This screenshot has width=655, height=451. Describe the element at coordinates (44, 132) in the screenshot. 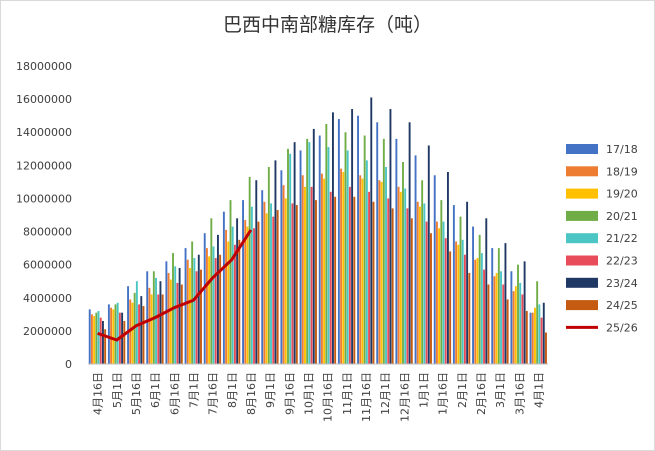

I see `y-tick-label: 14000000` at that location.